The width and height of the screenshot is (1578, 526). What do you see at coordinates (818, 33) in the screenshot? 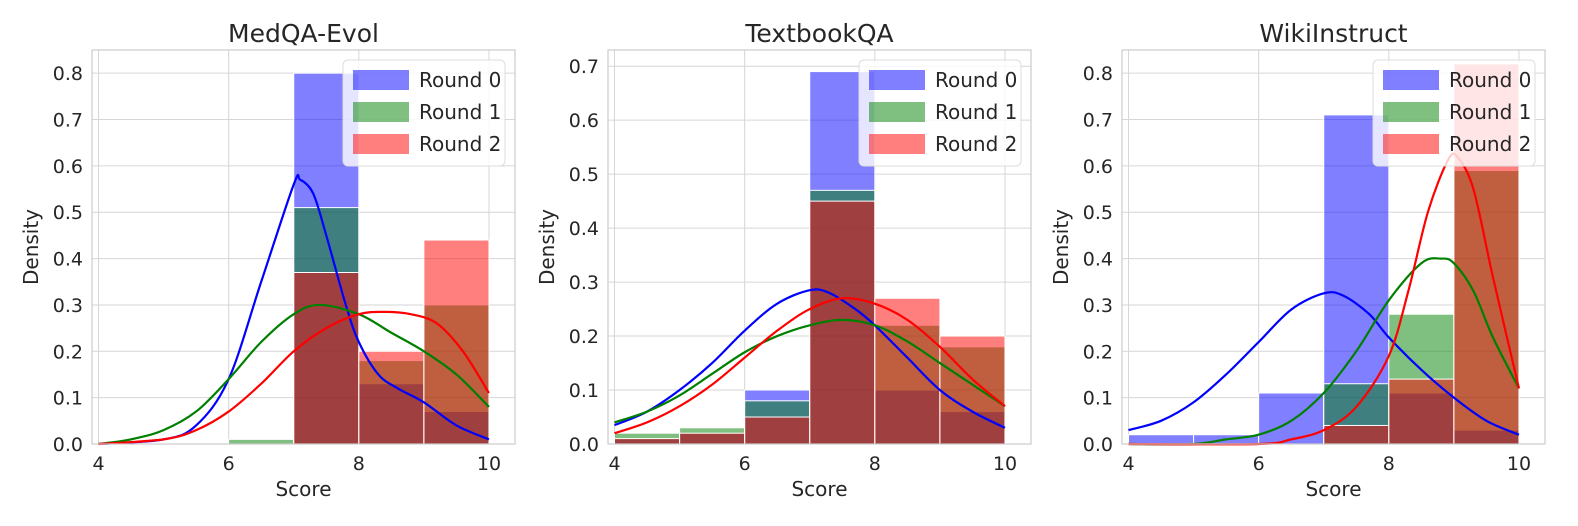
I see `chart-title: TextbookQA` at bounding box center [818, 33].